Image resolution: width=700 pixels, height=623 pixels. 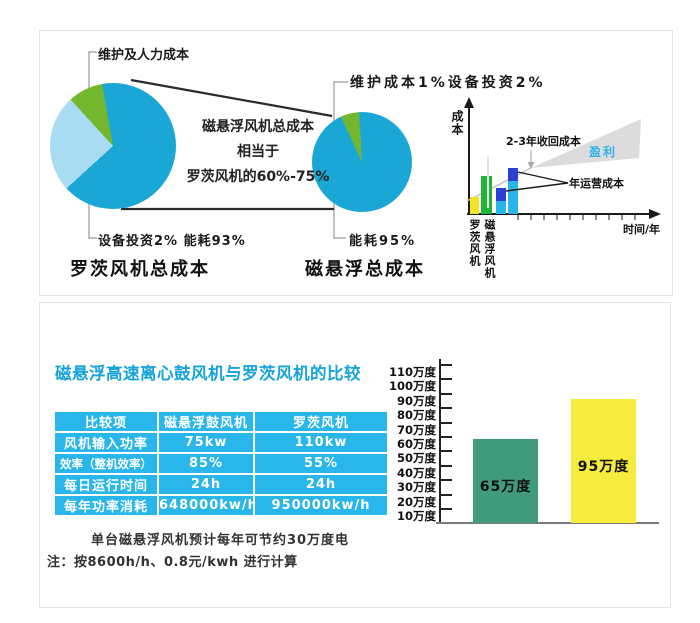 I want to click on bar-chart-y-axis, so click(x=440, y=441).